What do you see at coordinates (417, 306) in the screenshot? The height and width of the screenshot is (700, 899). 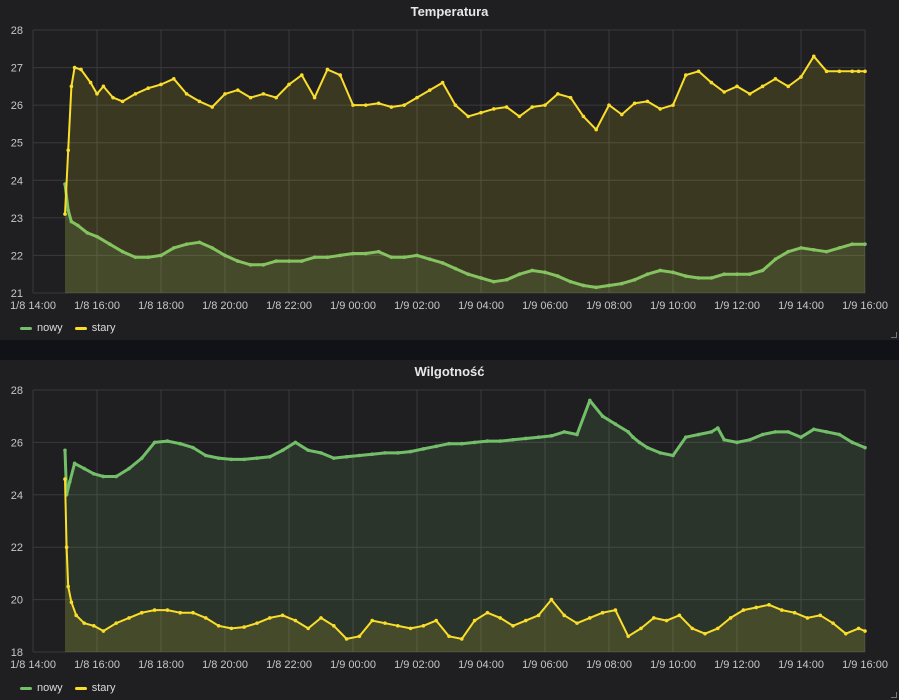 I see `x-tick-label: 1/9 02:00` at bounding box center [417, 306].